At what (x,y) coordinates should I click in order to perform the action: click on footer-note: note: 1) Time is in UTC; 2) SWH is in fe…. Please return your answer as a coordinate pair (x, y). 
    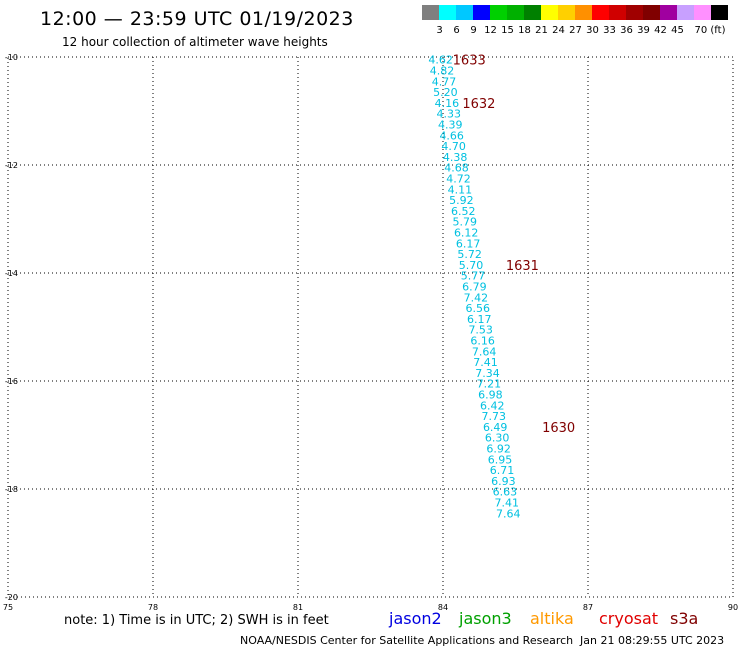
    Looking at the image, I should click on (196, 620).